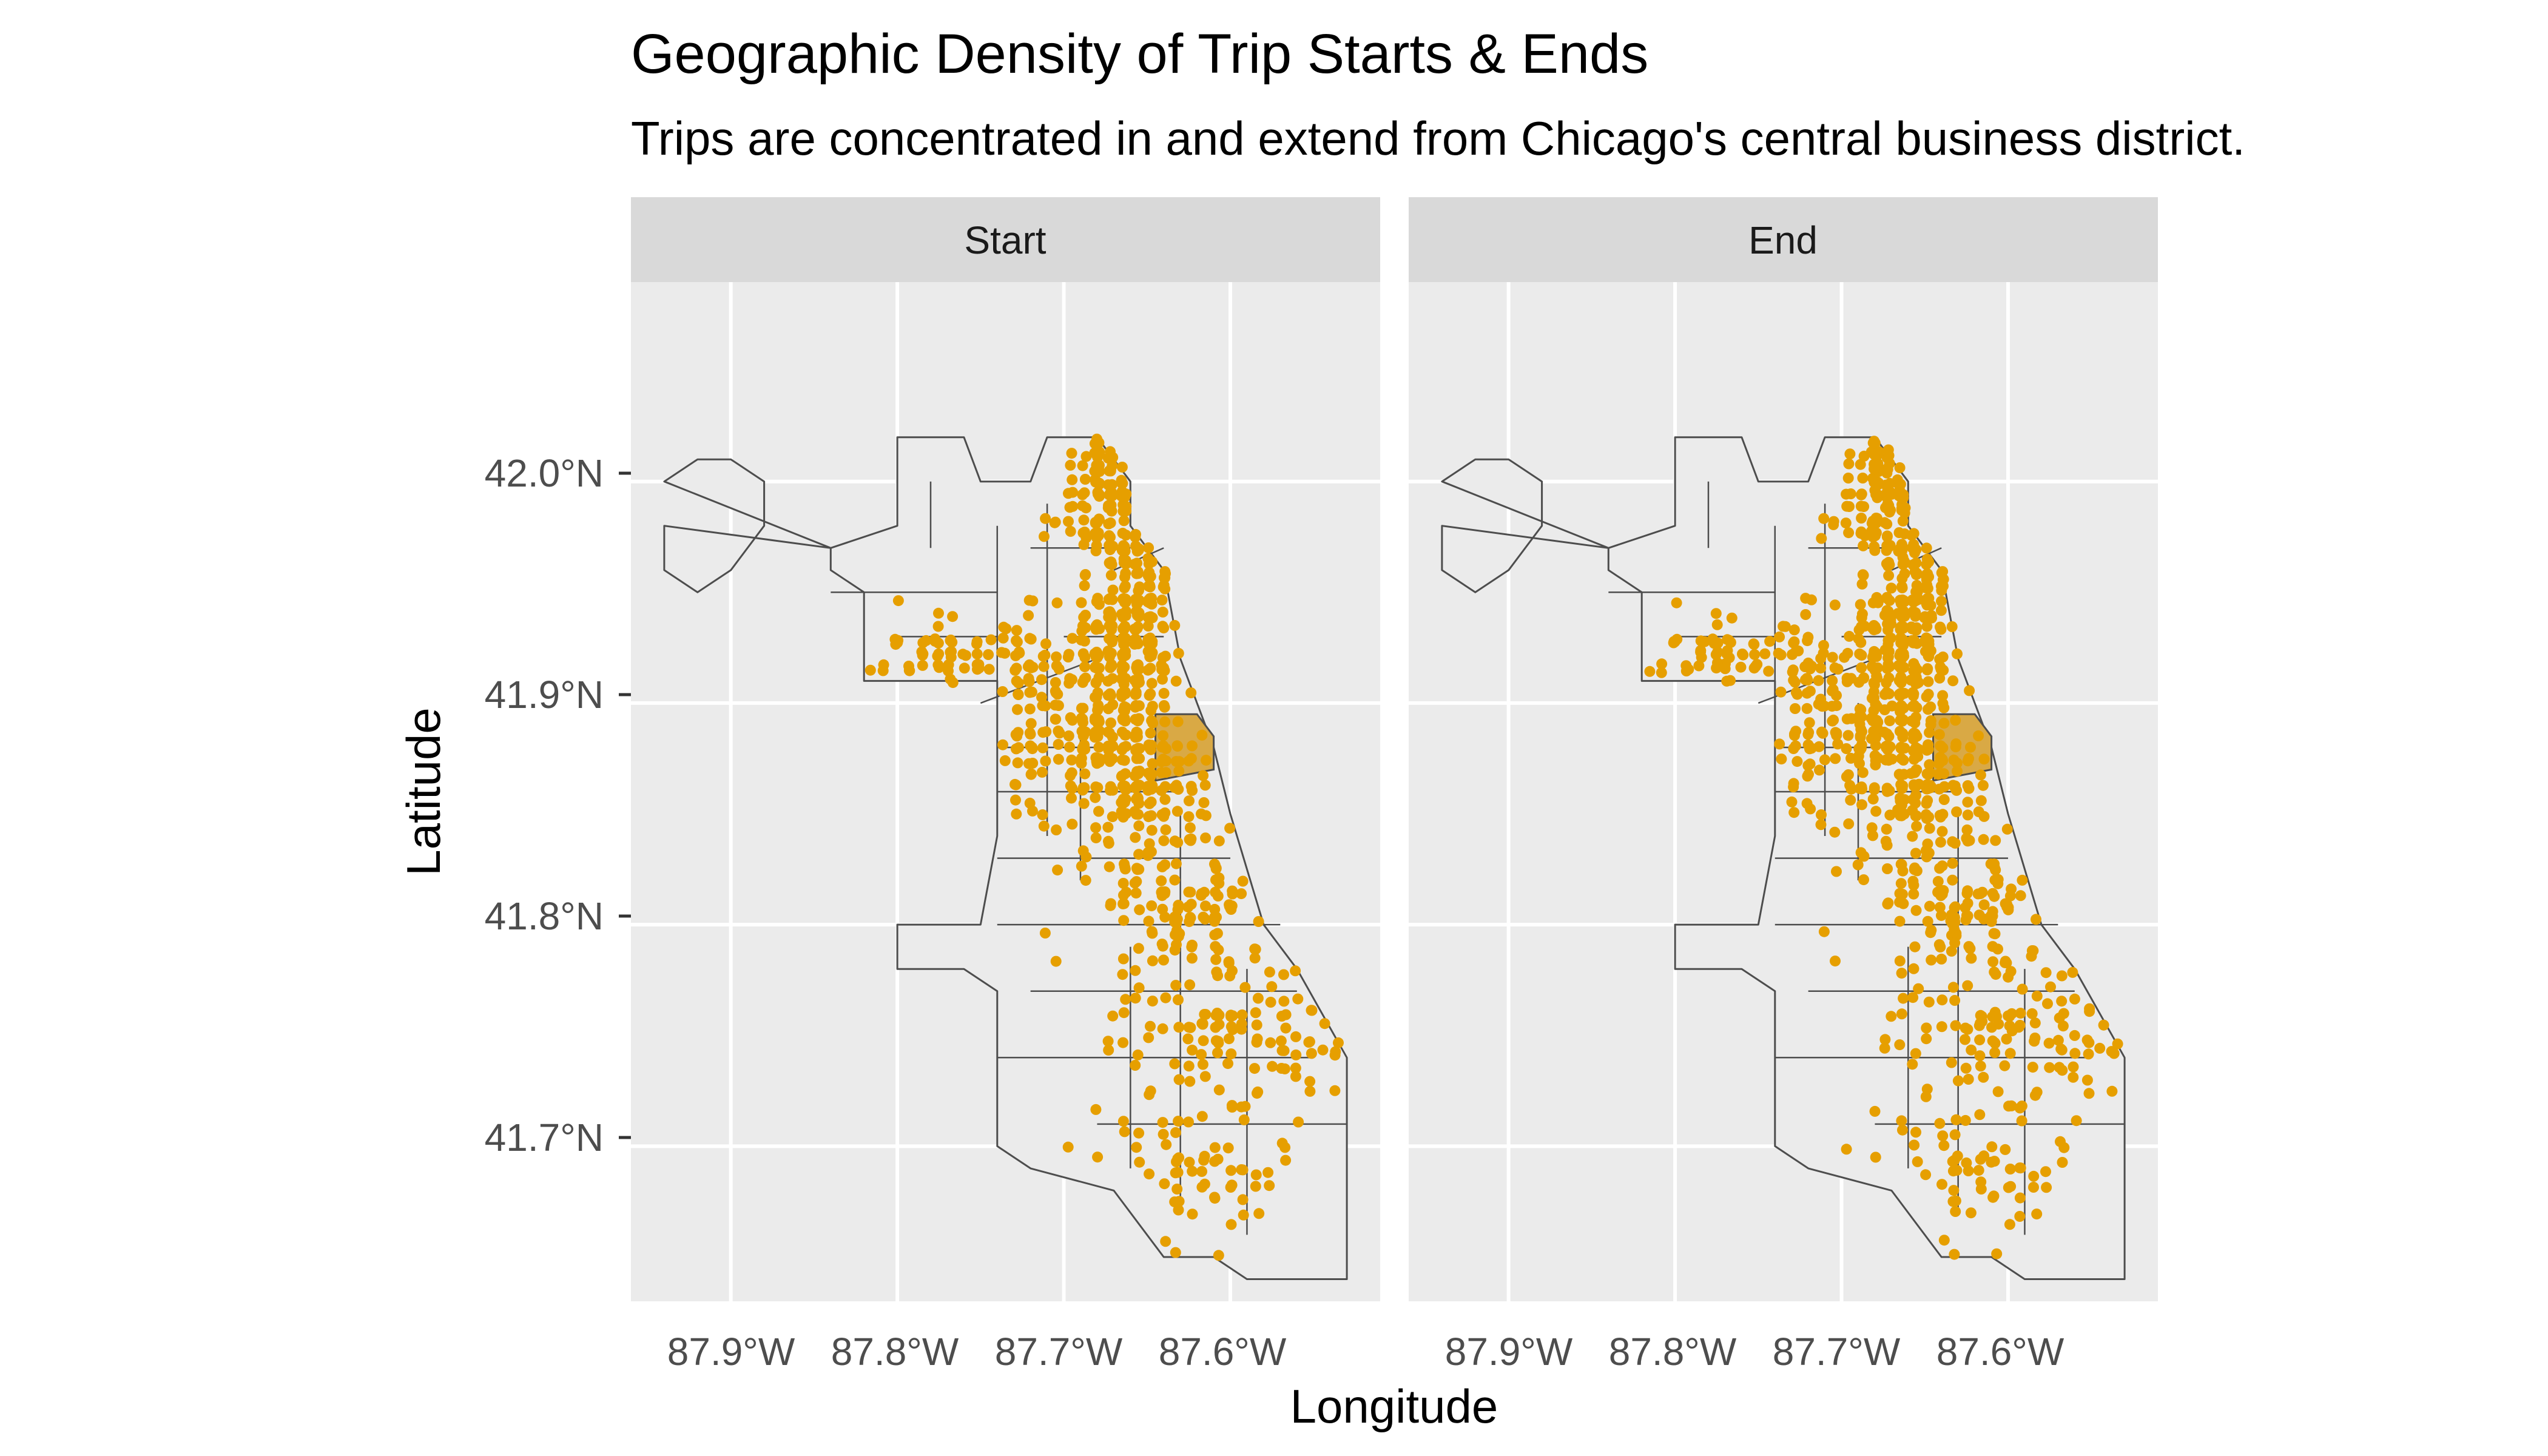 Image resolution: width=2548 pixels, height=1456 pixels. What do you see at coordinates (1783, 240) in the screenshot?
I see `facet-label-end: End` at bounding box center [1783, 240].